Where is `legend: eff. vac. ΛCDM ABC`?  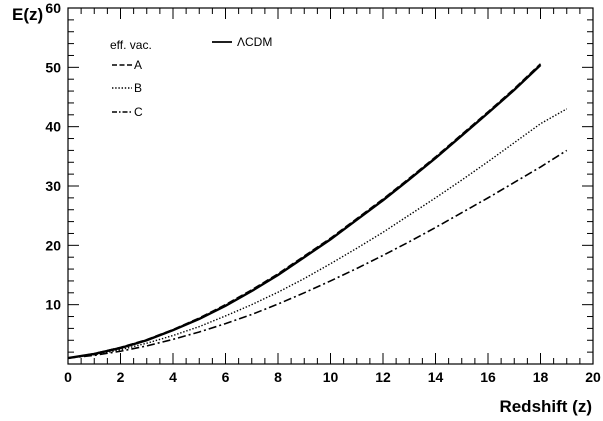
legend: eff. vac. ΛCDM ABC is located at coordinates (191, 77).